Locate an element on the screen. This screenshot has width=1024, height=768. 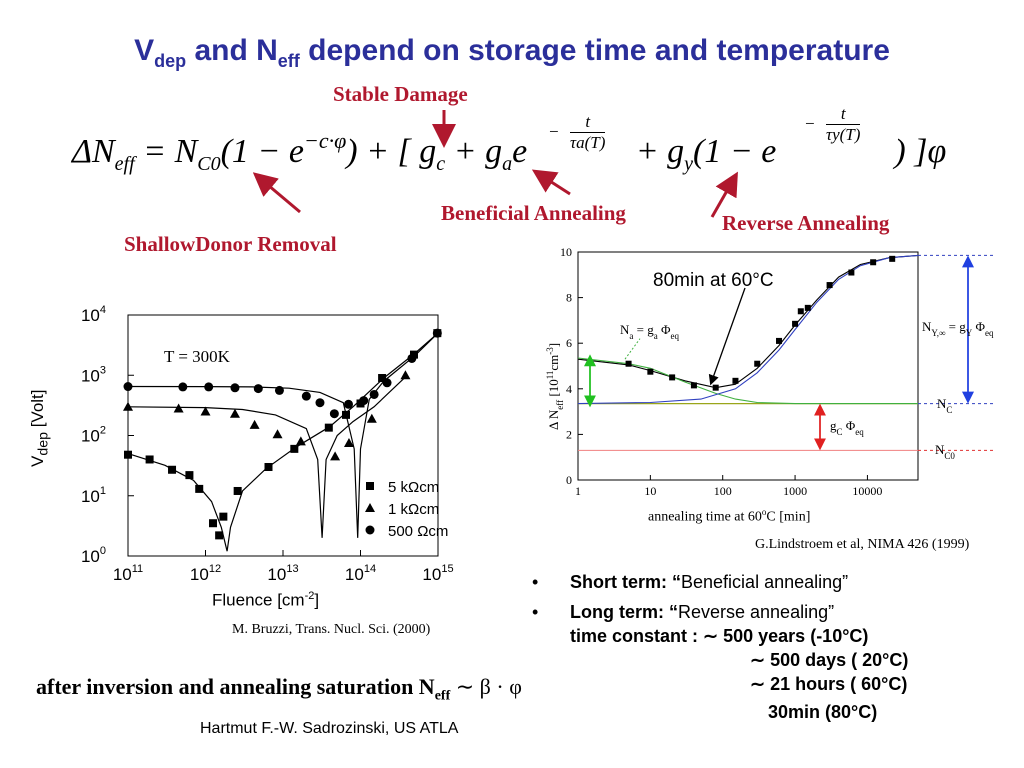
stable-damage-label: Stable Damage is located at coordinates (400, 94).